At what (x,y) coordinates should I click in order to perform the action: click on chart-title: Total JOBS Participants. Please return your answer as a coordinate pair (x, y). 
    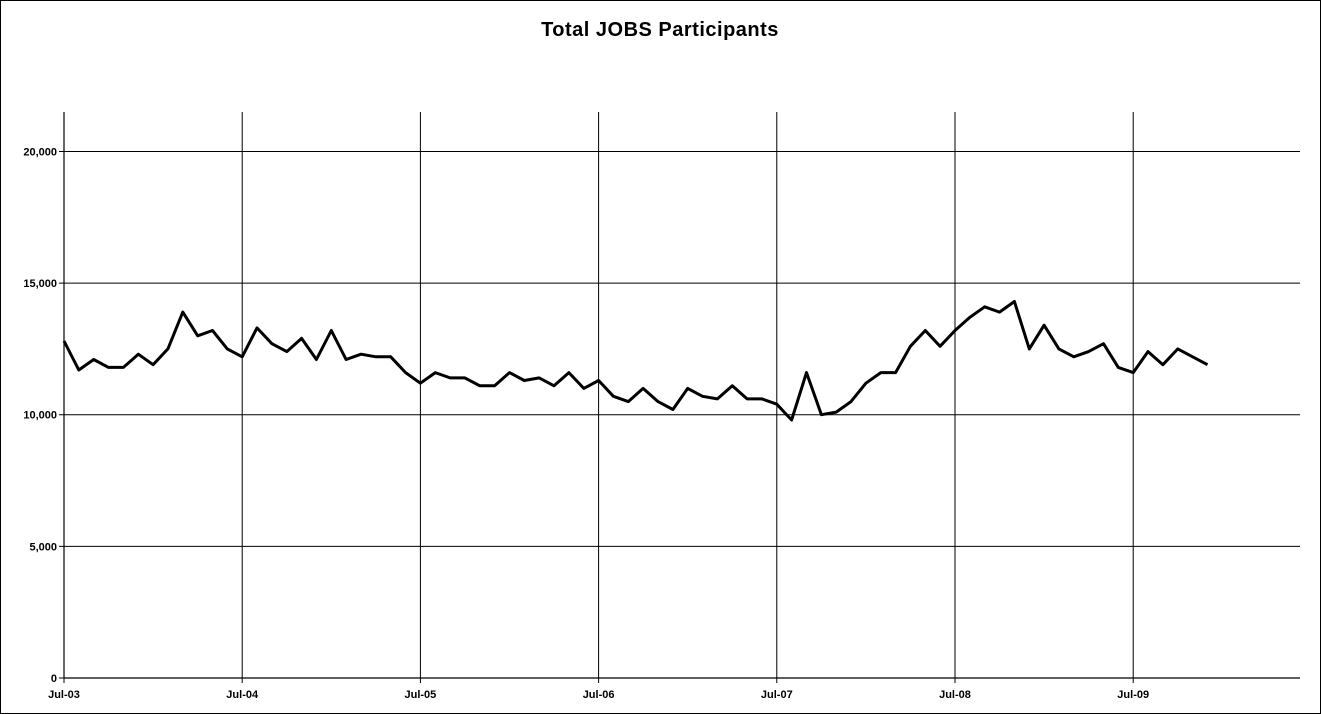
    Looking at the image, I should click on (660, 30).